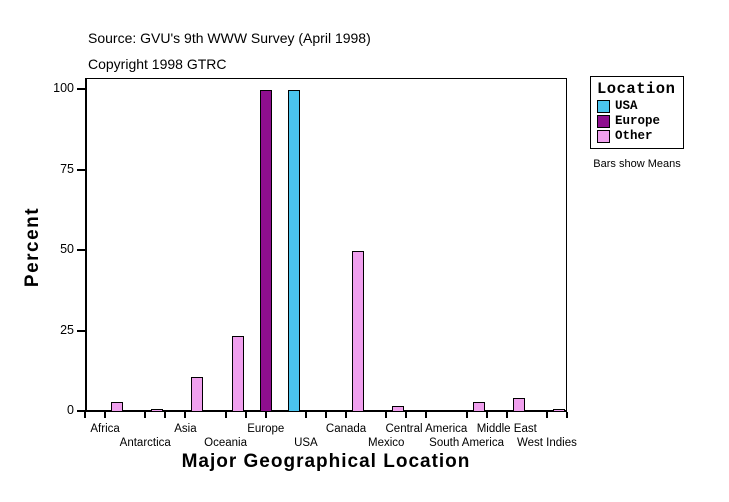  I want to click on y-tick-label: 50, so click(67, 249).